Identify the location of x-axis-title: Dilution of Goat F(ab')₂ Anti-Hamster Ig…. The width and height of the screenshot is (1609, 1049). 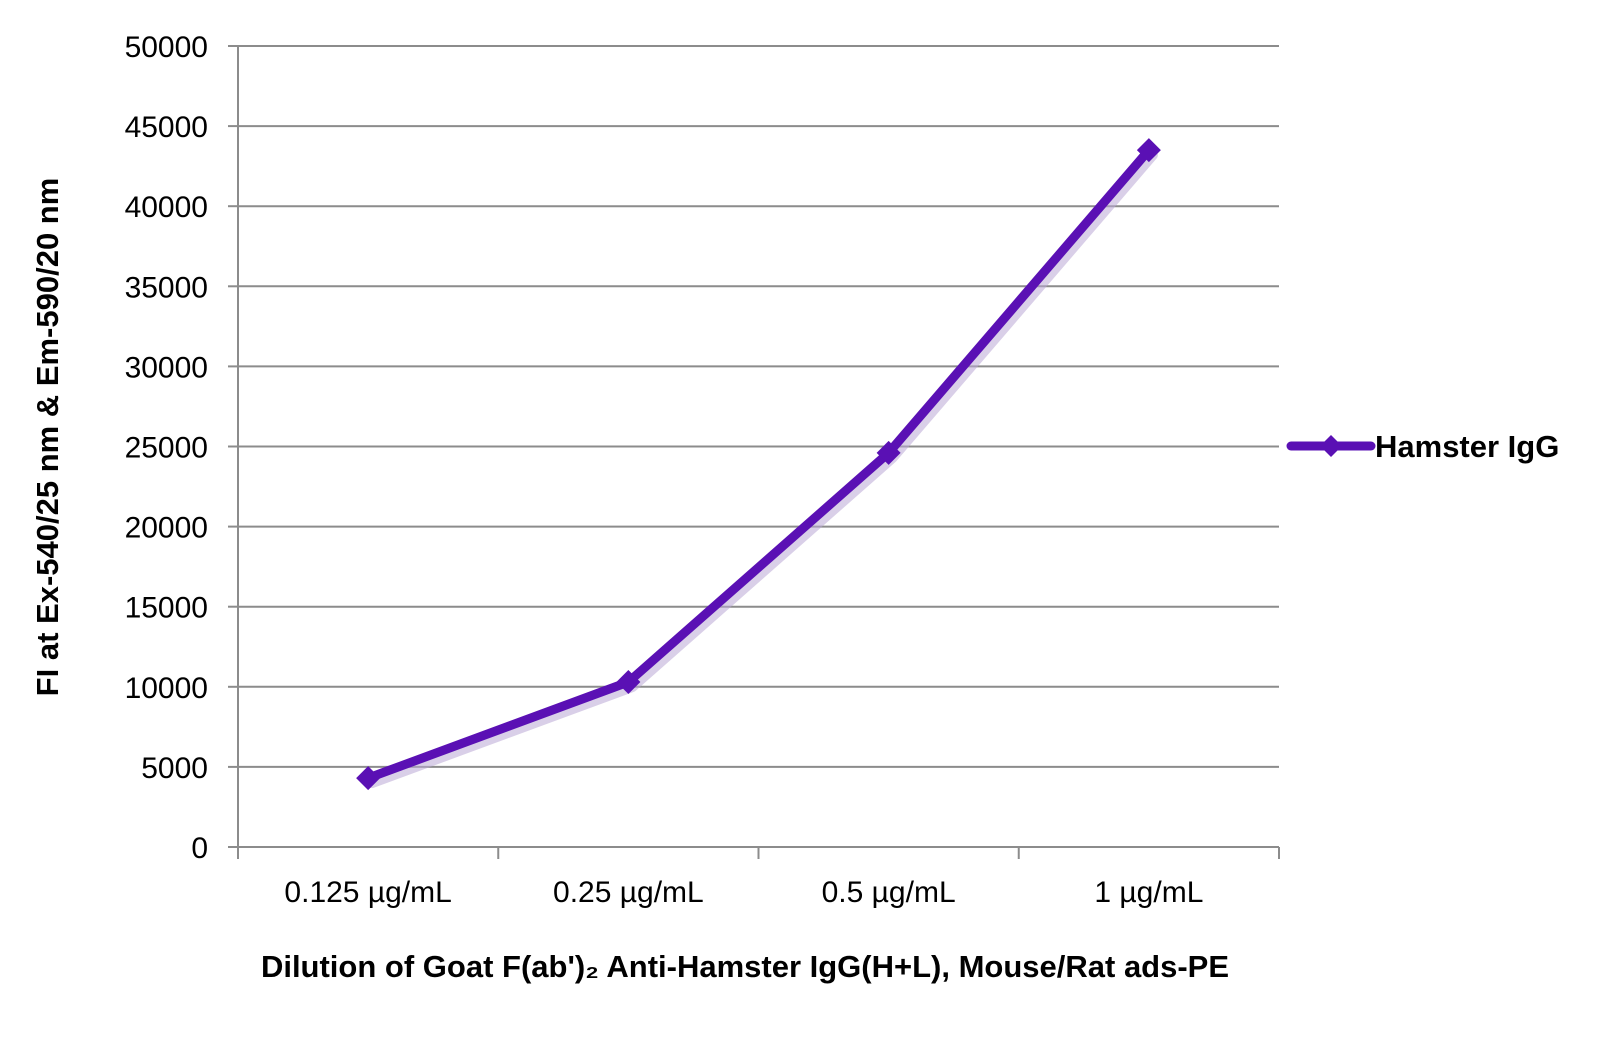
(745, 966).